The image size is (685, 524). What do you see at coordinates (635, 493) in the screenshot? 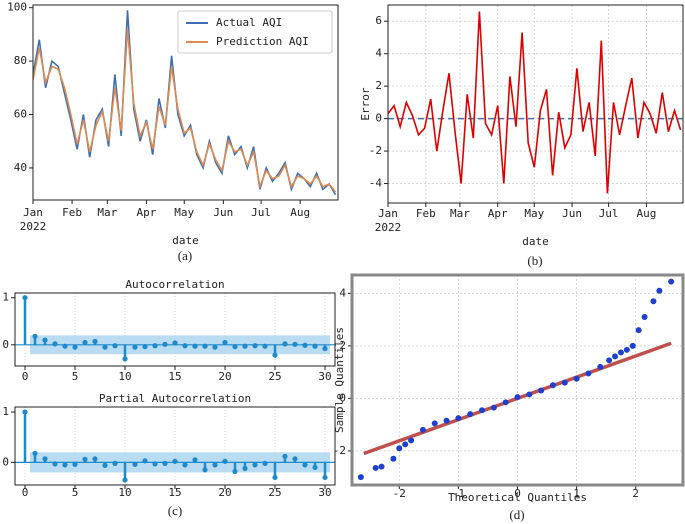
I see `x-tick-label: 2` at bounding box center [635, 493].